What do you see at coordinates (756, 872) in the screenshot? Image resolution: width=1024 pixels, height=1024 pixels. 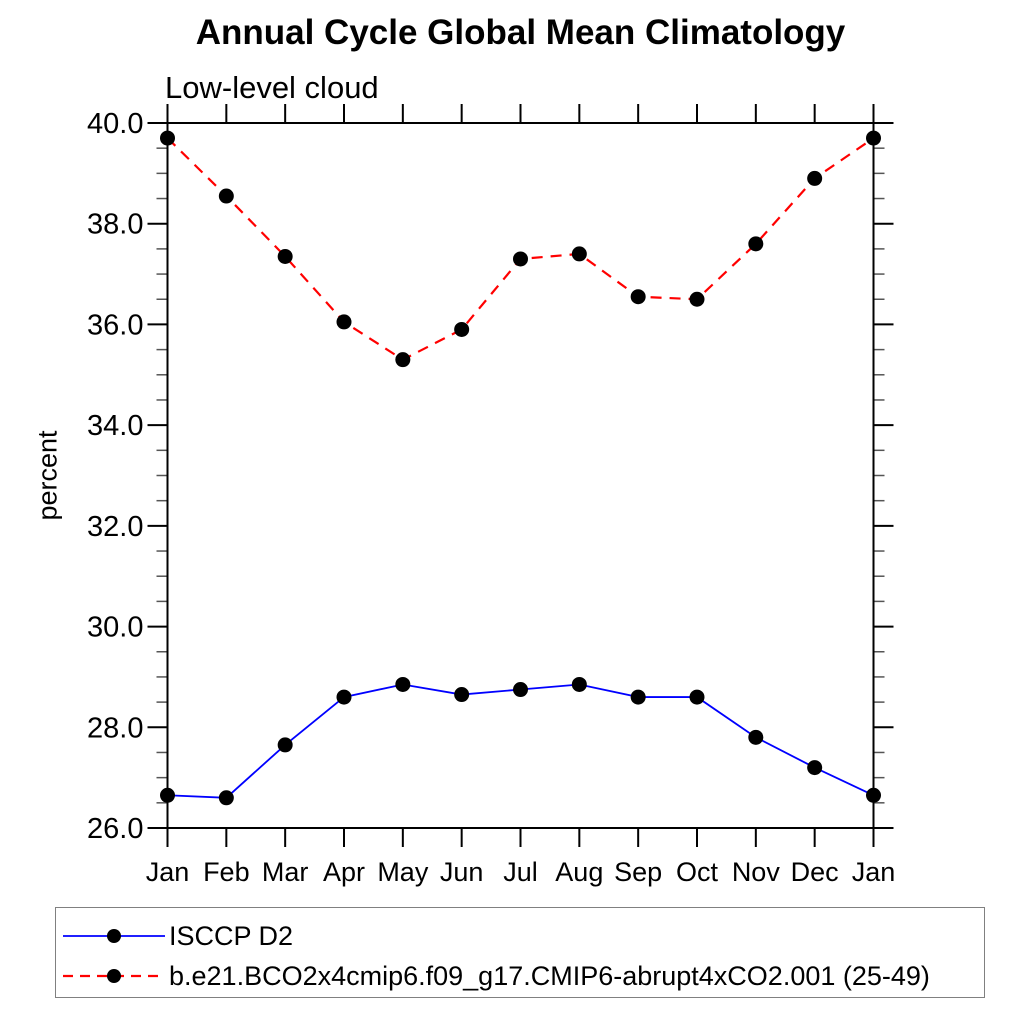 I see `x-tick-label: Nov` at bounding box center [756, 872].